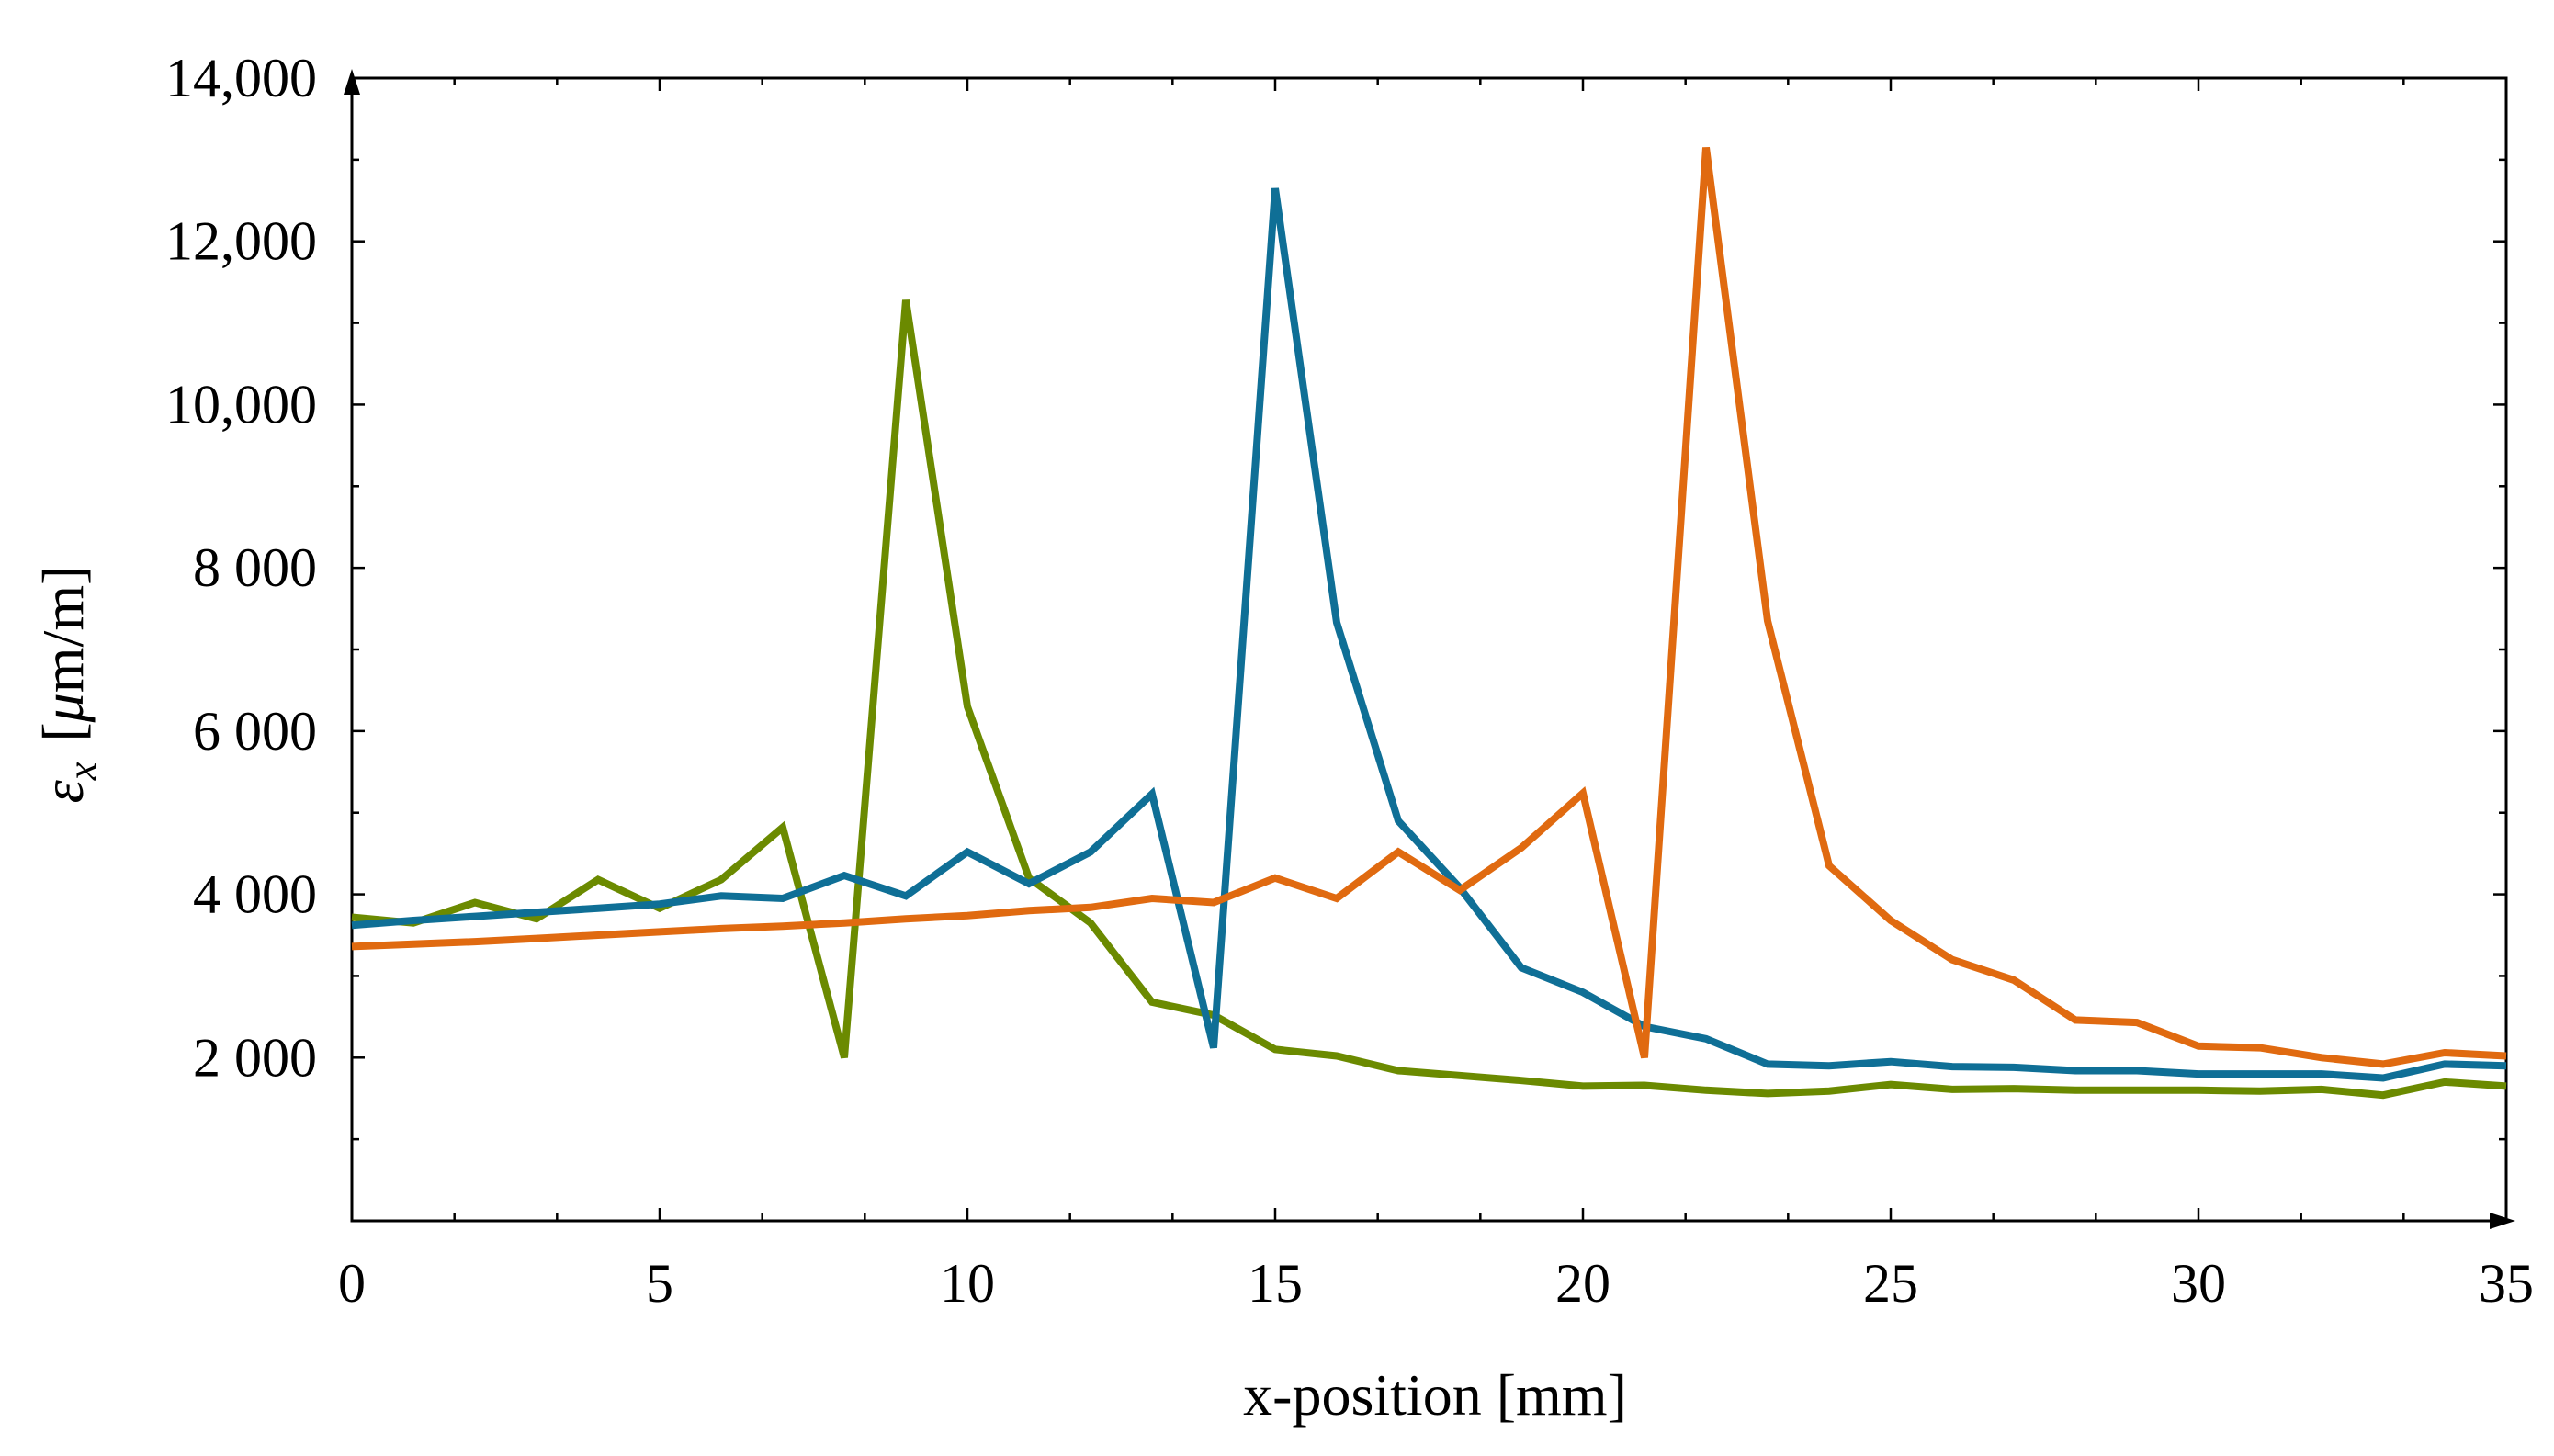  I want to click on x-tick-label: 10, so click(968, 1283).